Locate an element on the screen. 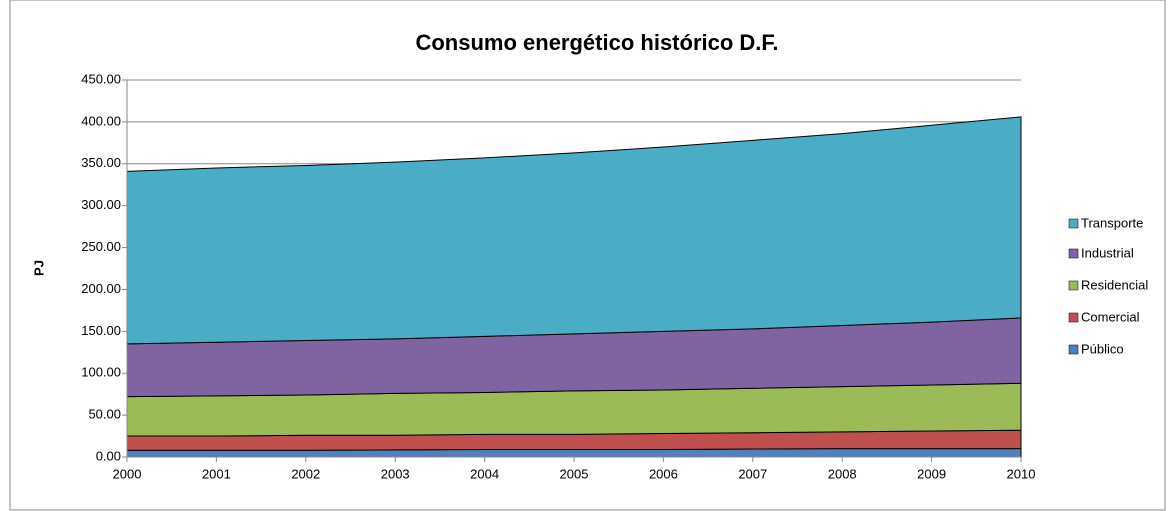  x-tick-label: 2001 is located at coordinates (216, 473).